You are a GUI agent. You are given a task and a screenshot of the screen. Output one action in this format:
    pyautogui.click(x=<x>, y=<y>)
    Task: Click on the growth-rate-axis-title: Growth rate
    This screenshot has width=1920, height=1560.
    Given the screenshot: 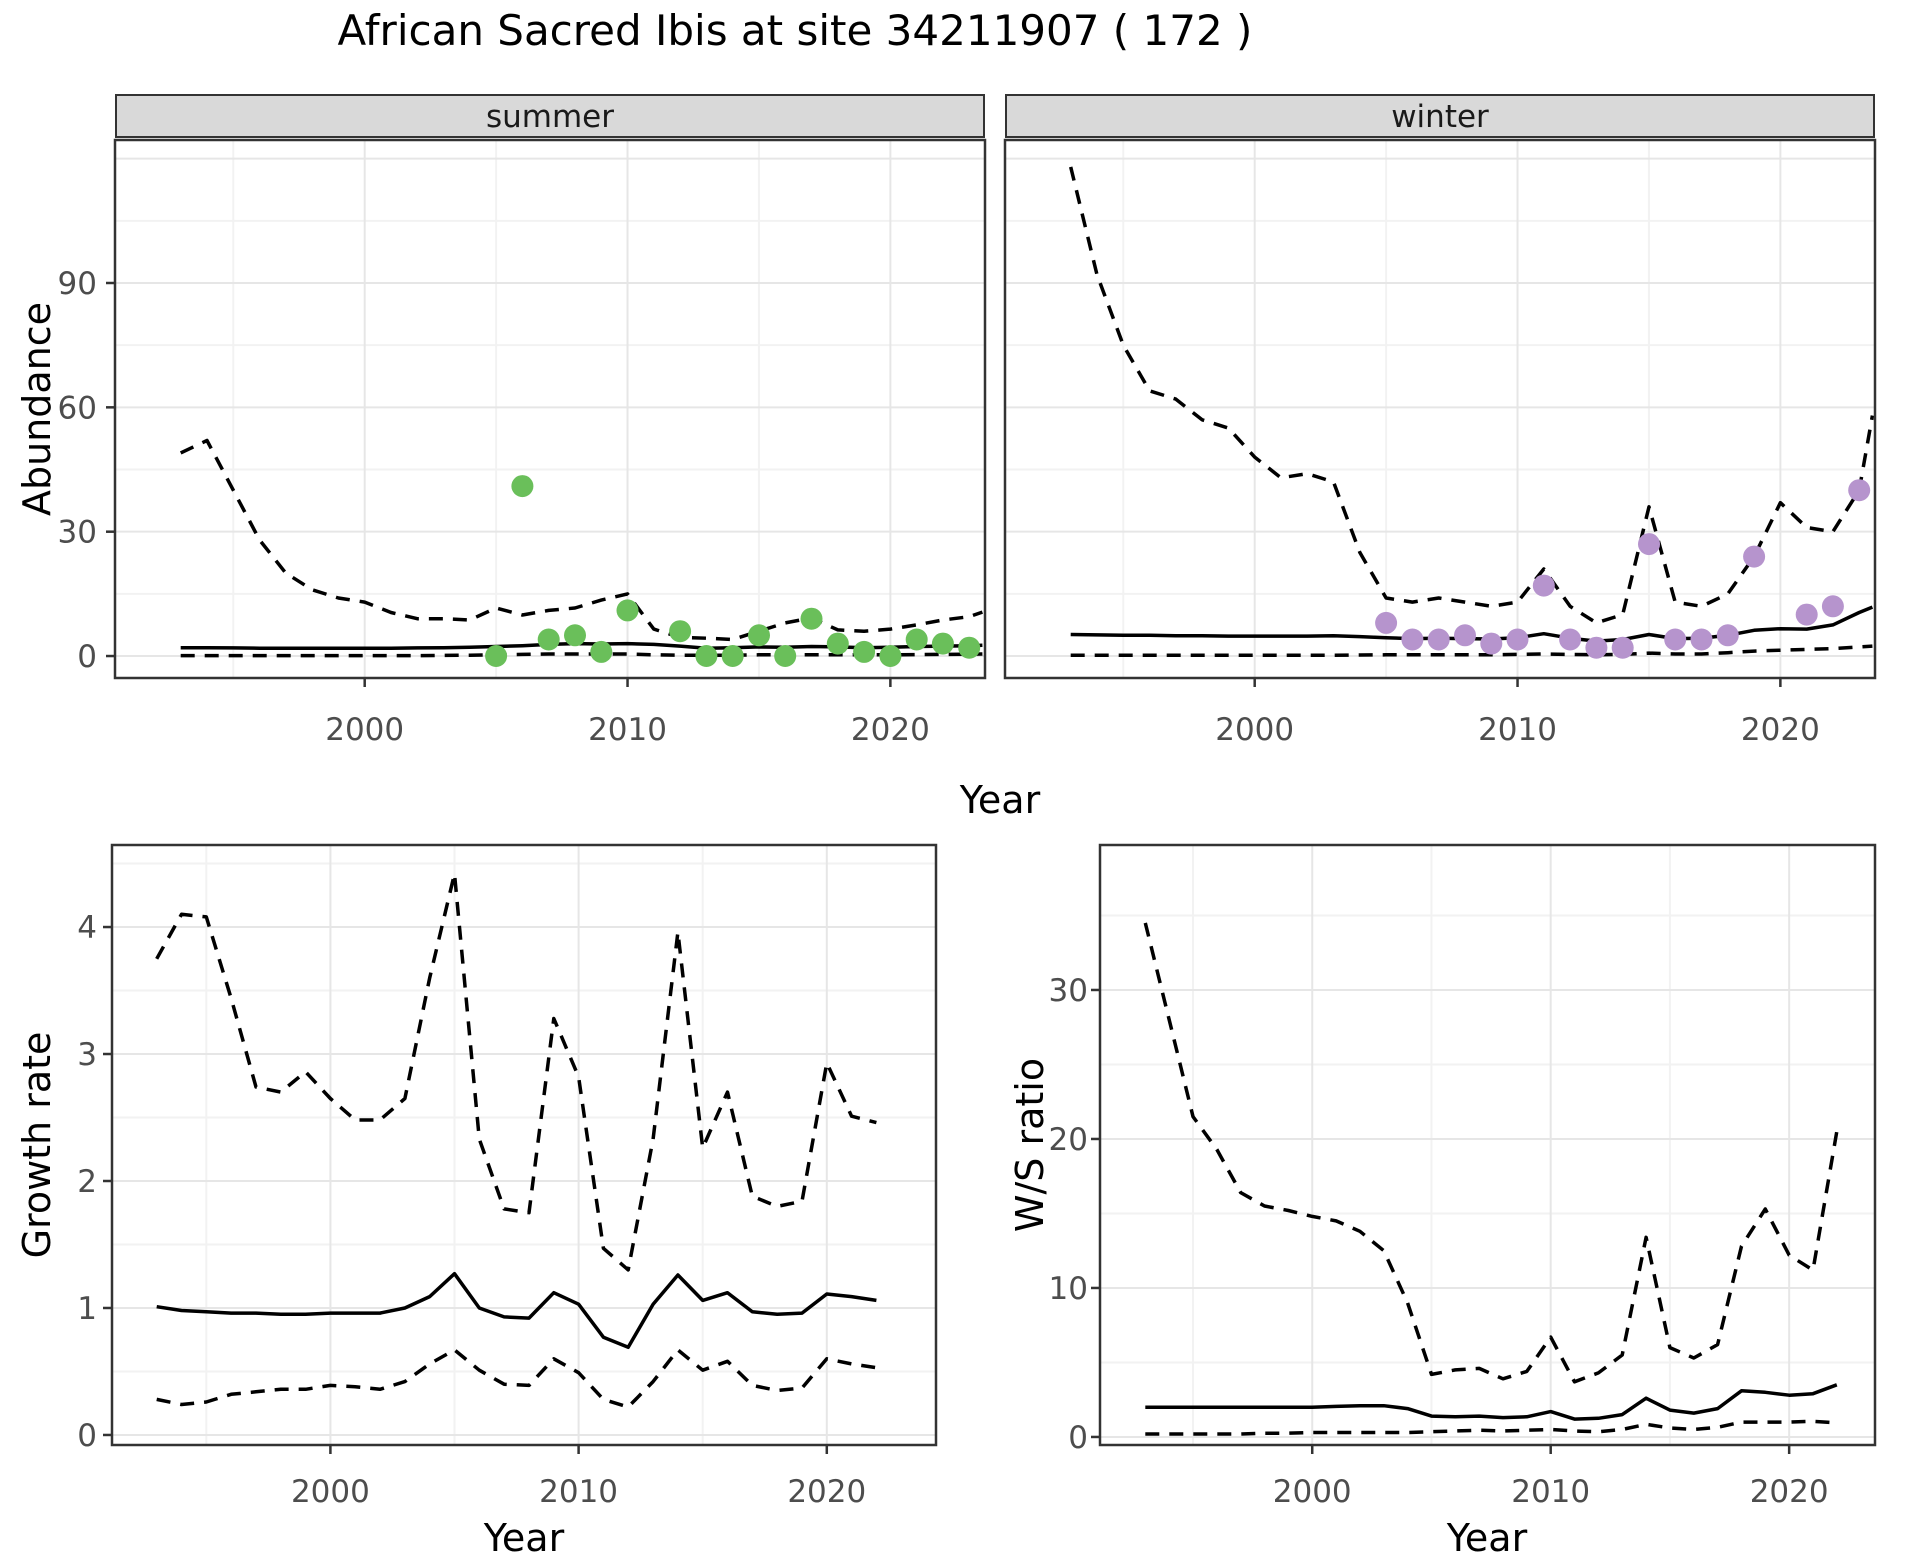 What is the action you would take?
    pyautogui.click(x=37, y=1145)
    